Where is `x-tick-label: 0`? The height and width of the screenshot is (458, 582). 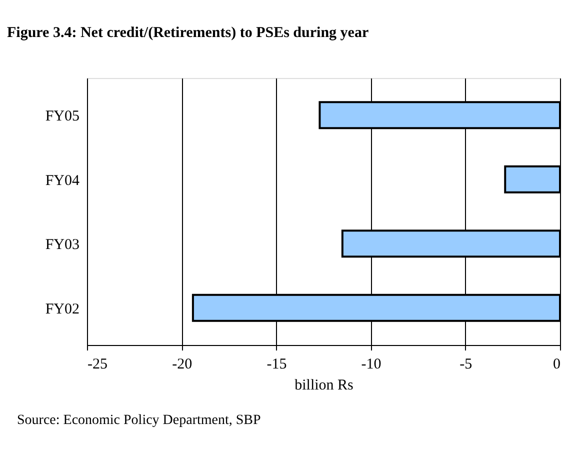
x-tick-label: 0 is located at coordinates (556, 364).